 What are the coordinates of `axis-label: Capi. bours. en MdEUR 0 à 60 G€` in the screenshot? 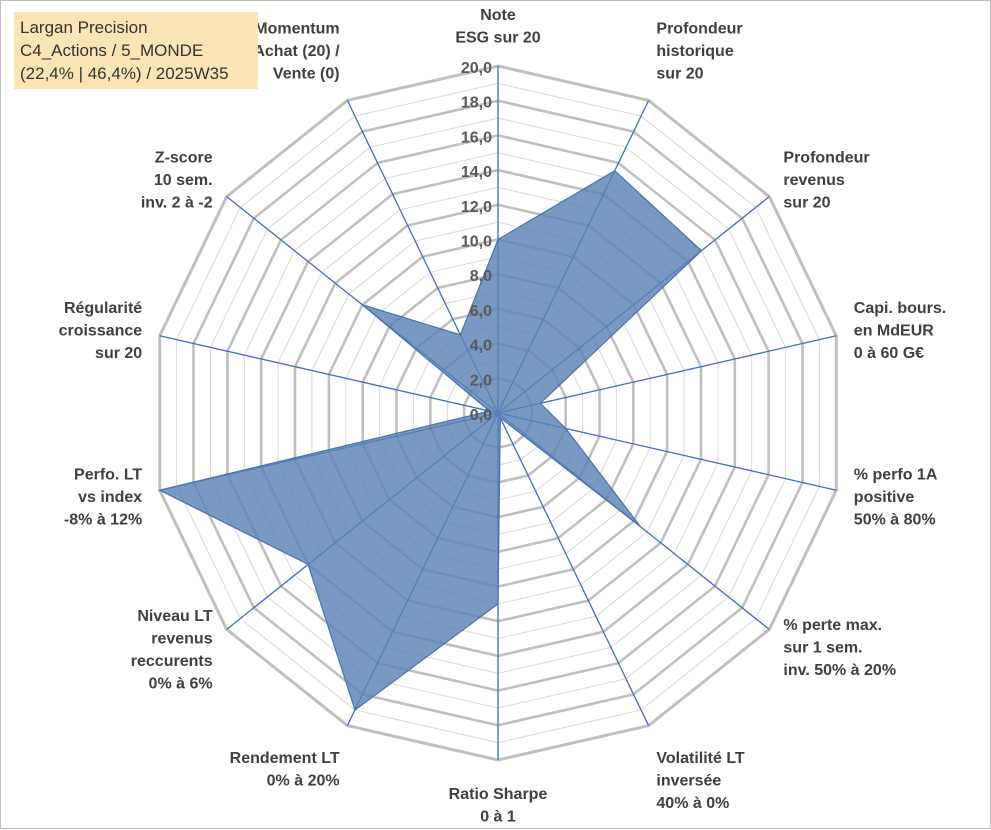 It's located at (900, 331).